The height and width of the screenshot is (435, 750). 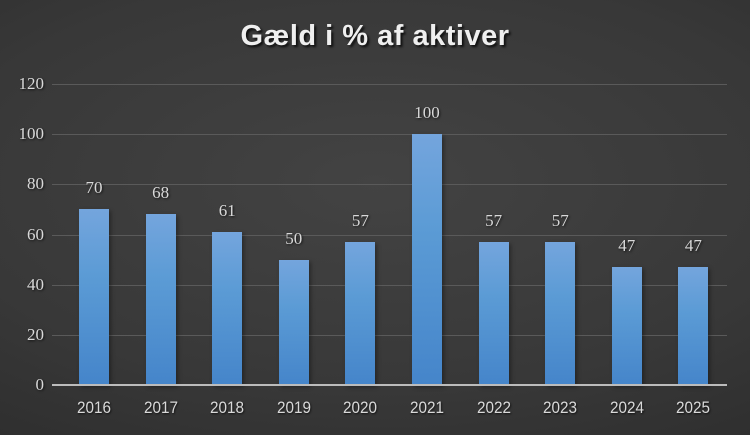 What do you see at coordinates (35, 284) in the screenshot?
I see `y-tick-label-40: 40` at bounding box center [35, 284].